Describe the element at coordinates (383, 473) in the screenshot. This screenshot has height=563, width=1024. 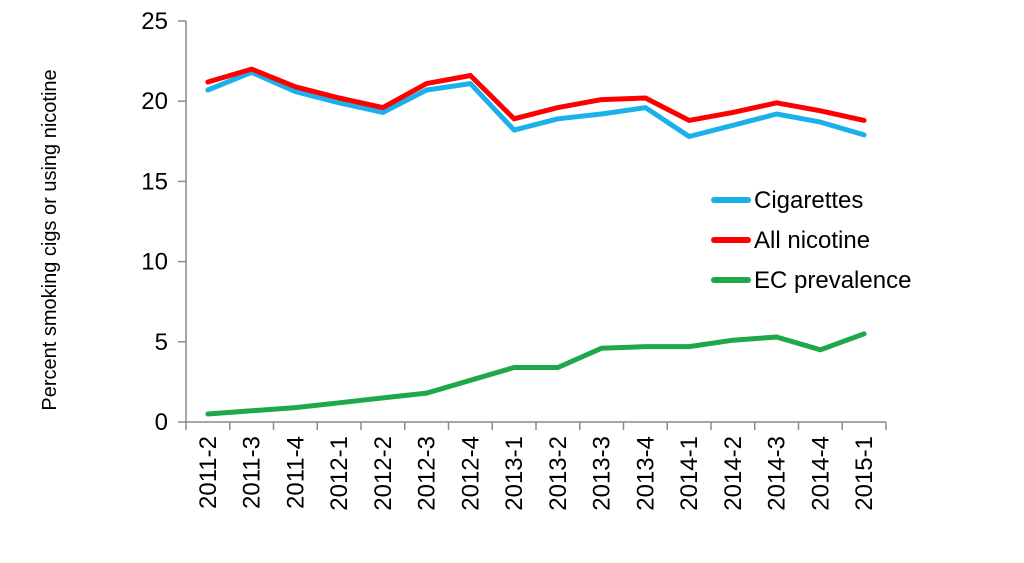
I see `x-tick-label: 2012-2` at that location.